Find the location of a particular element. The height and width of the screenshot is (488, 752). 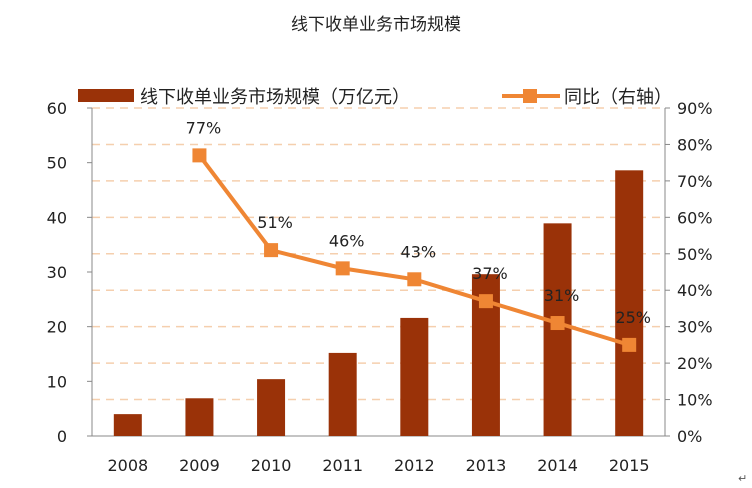

data-label: 43% is located at coordinates (419, 251).